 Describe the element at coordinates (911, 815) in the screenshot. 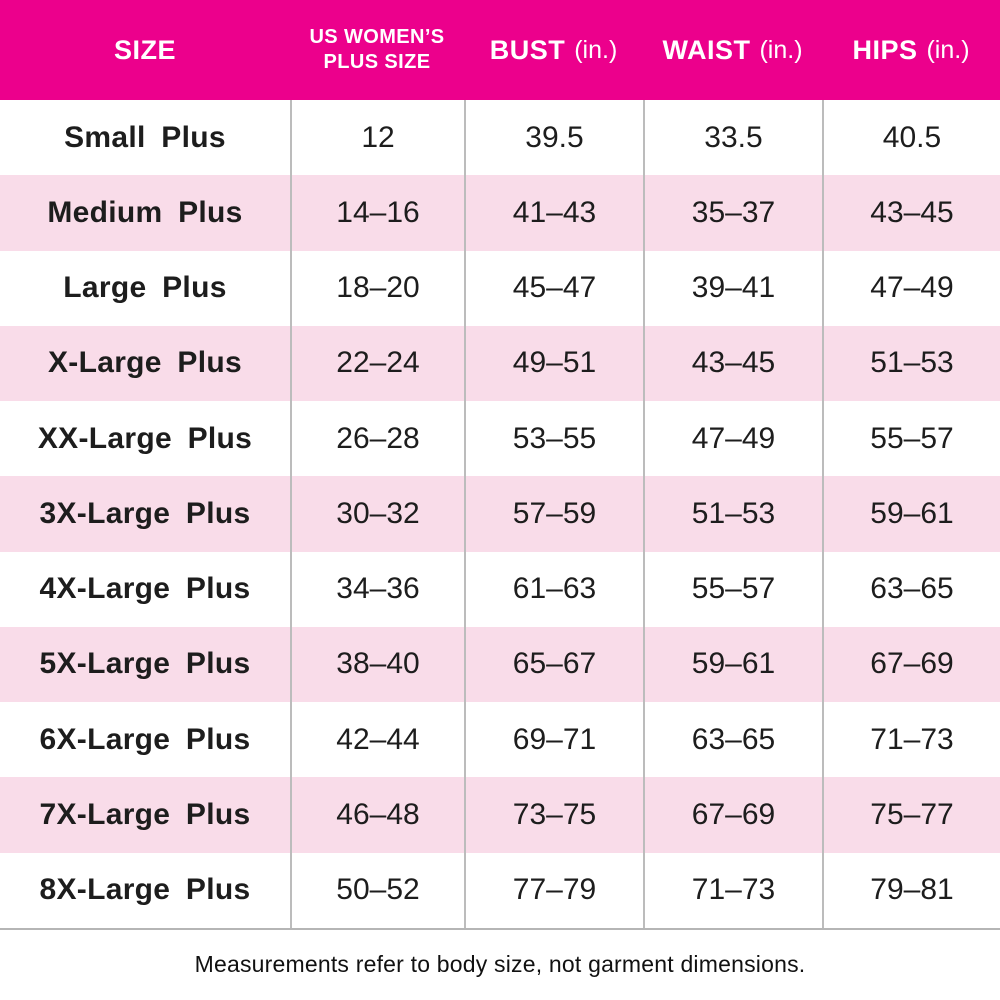

I see `hips-cell: 75–77` at that location.